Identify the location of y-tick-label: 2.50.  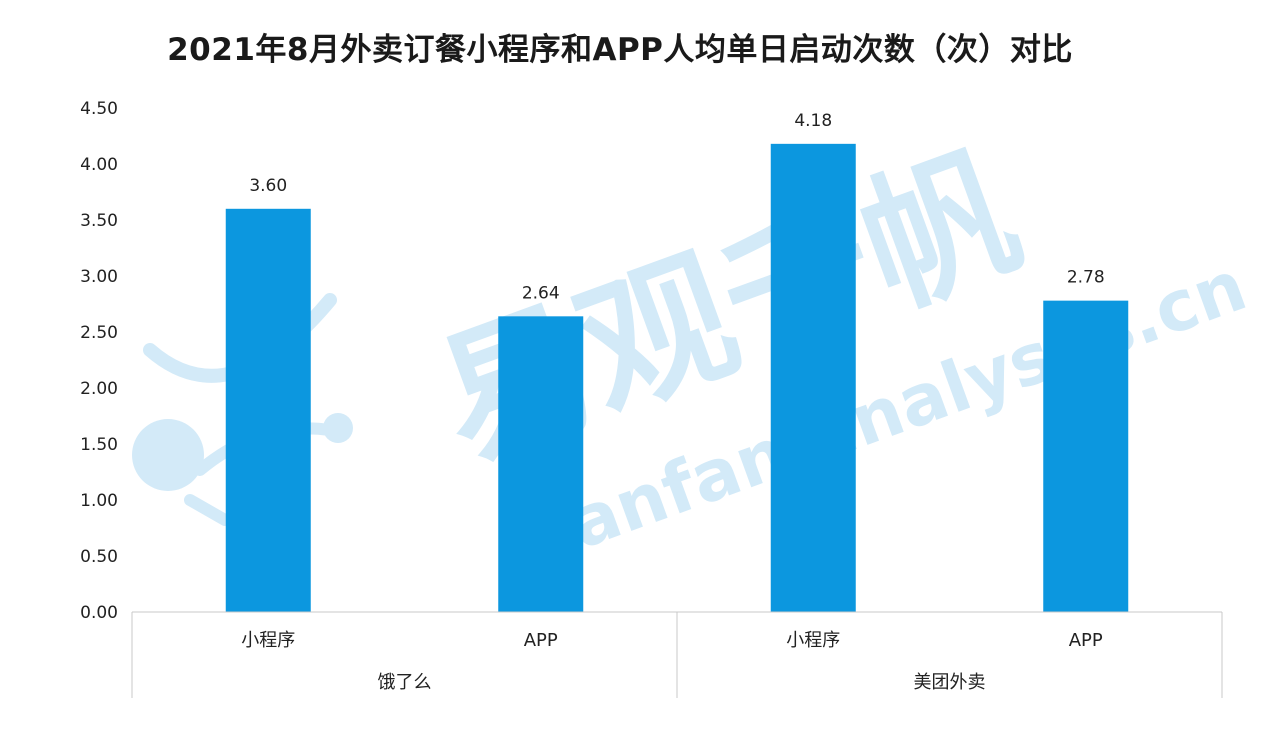
(99, 333).